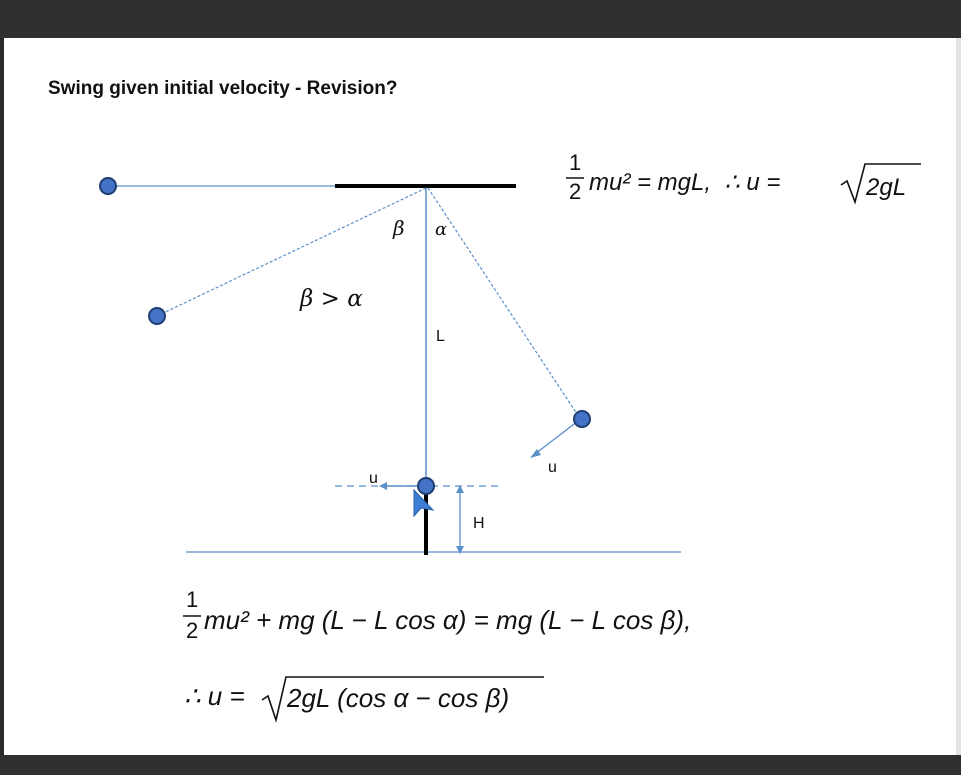 The width and height of the screenshot is (961, 775). What do you see at coordinates (331, 299) in the screenshot?
I see `inequality-label: β > α` at bounding box center [331, 299].